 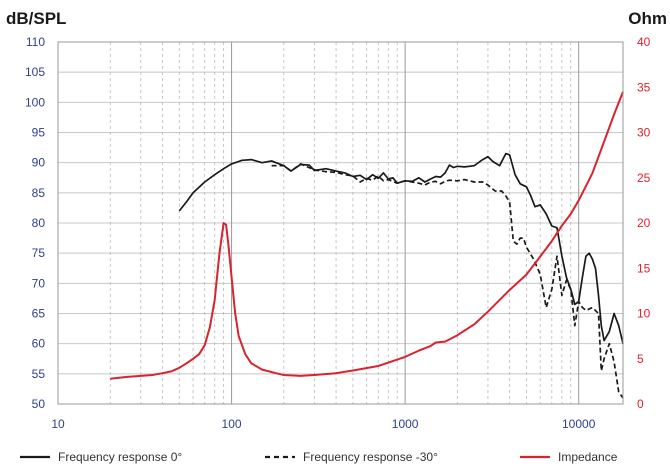 What do you see at coordinates (39, 163) in the screenshot?
I see `left-tick-label: 90` at bounding box center [39, 163].